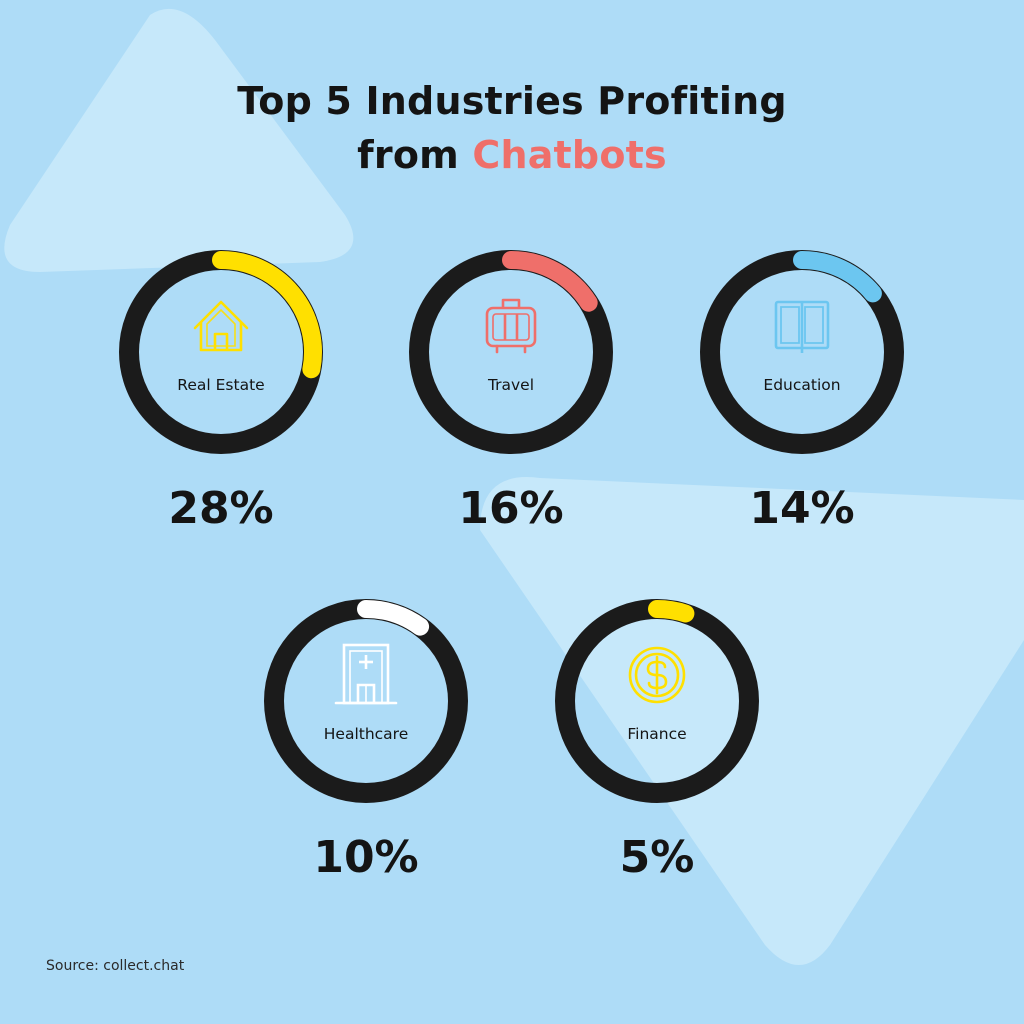 Image resolution: width=1024 pixels, height=1024 pixels. Describe the element at coordinates (801, 385) in the screenshot. I see `category-label: Education` at that location.